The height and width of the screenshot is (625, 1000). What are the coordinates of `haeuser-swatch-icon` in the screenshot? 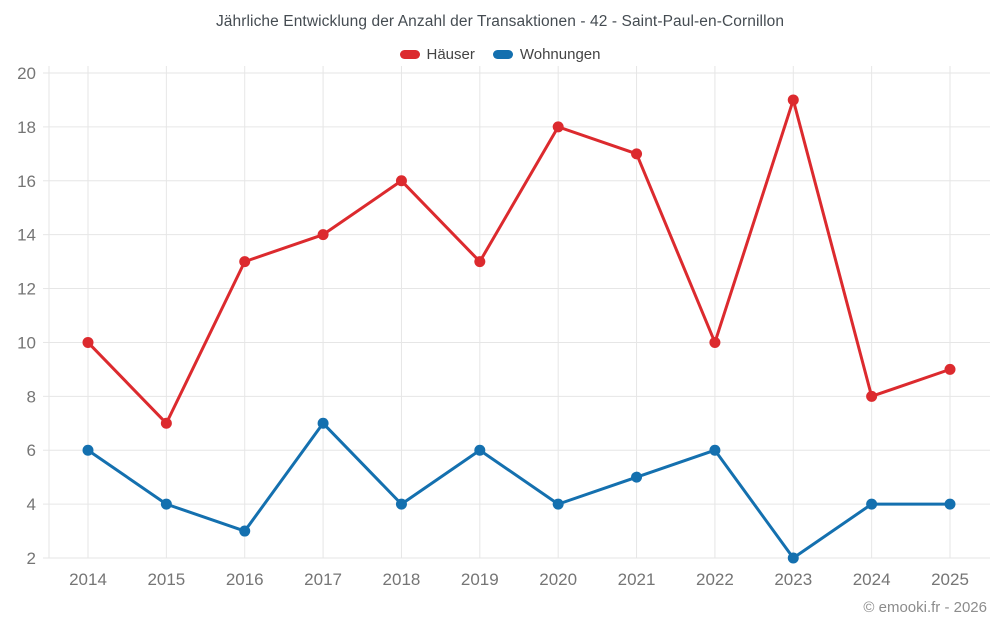 It's located at (409, 54).